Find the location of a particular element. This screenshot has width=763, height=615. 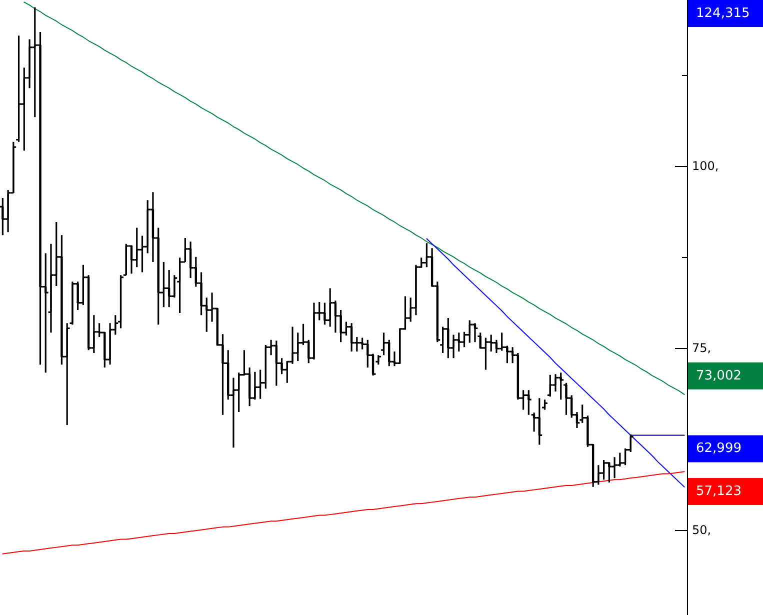

y-tick-label: 50, is located at coordinates (702, 529).